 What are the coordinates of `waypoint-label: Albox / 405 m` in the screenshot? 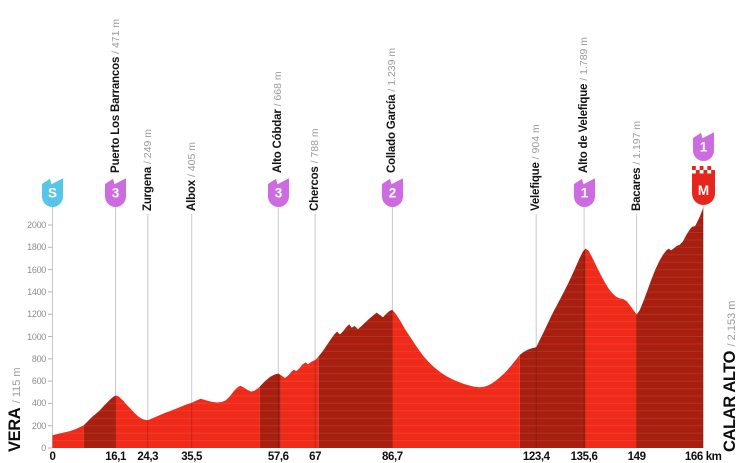 It's located at (192, 176).